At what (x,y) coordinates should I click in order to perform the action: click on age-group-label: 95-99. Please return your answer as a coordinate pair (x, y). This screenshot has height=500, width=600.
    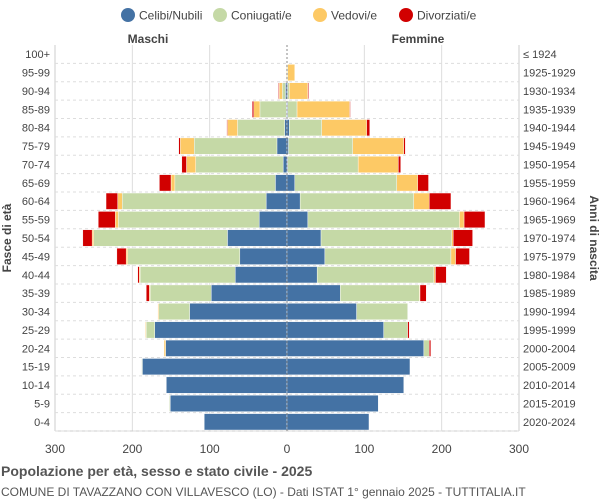
    Looking at the image, I should click on (36, 74).